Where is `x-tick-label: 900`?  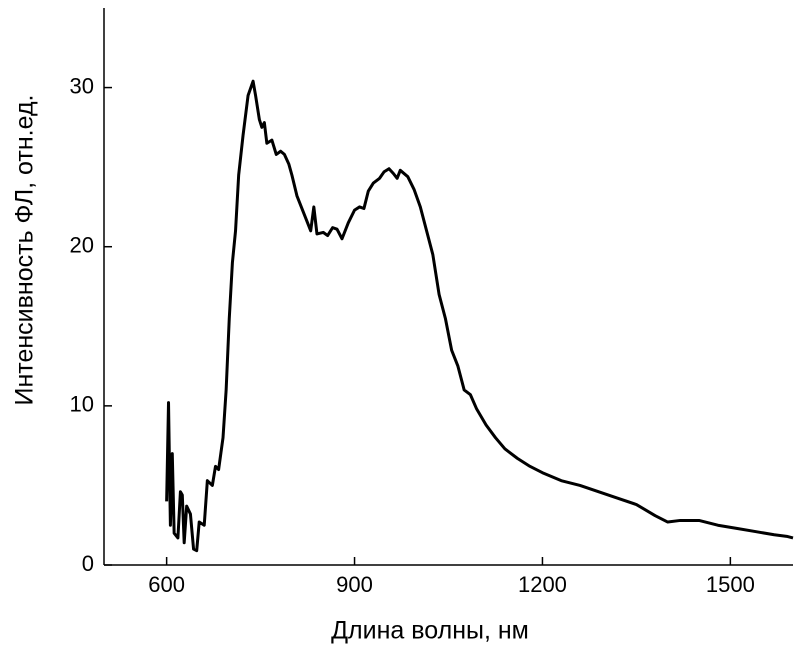 x-tick-label: 900 is located at coordinates (354, 584).